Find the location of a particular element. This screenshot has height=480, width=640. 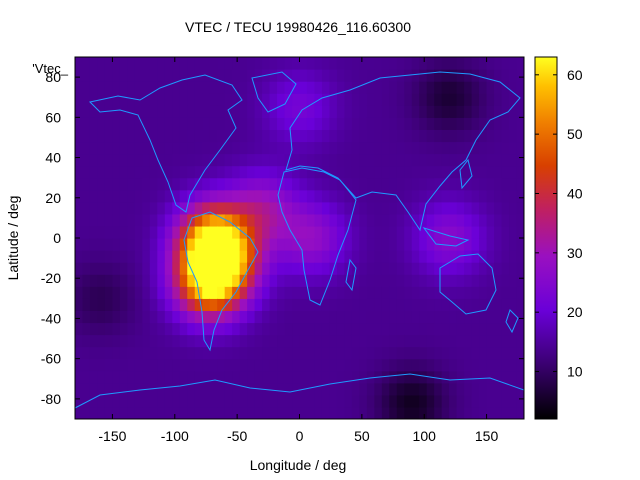

coastline-antarctica is located at coordinates (299, 391).